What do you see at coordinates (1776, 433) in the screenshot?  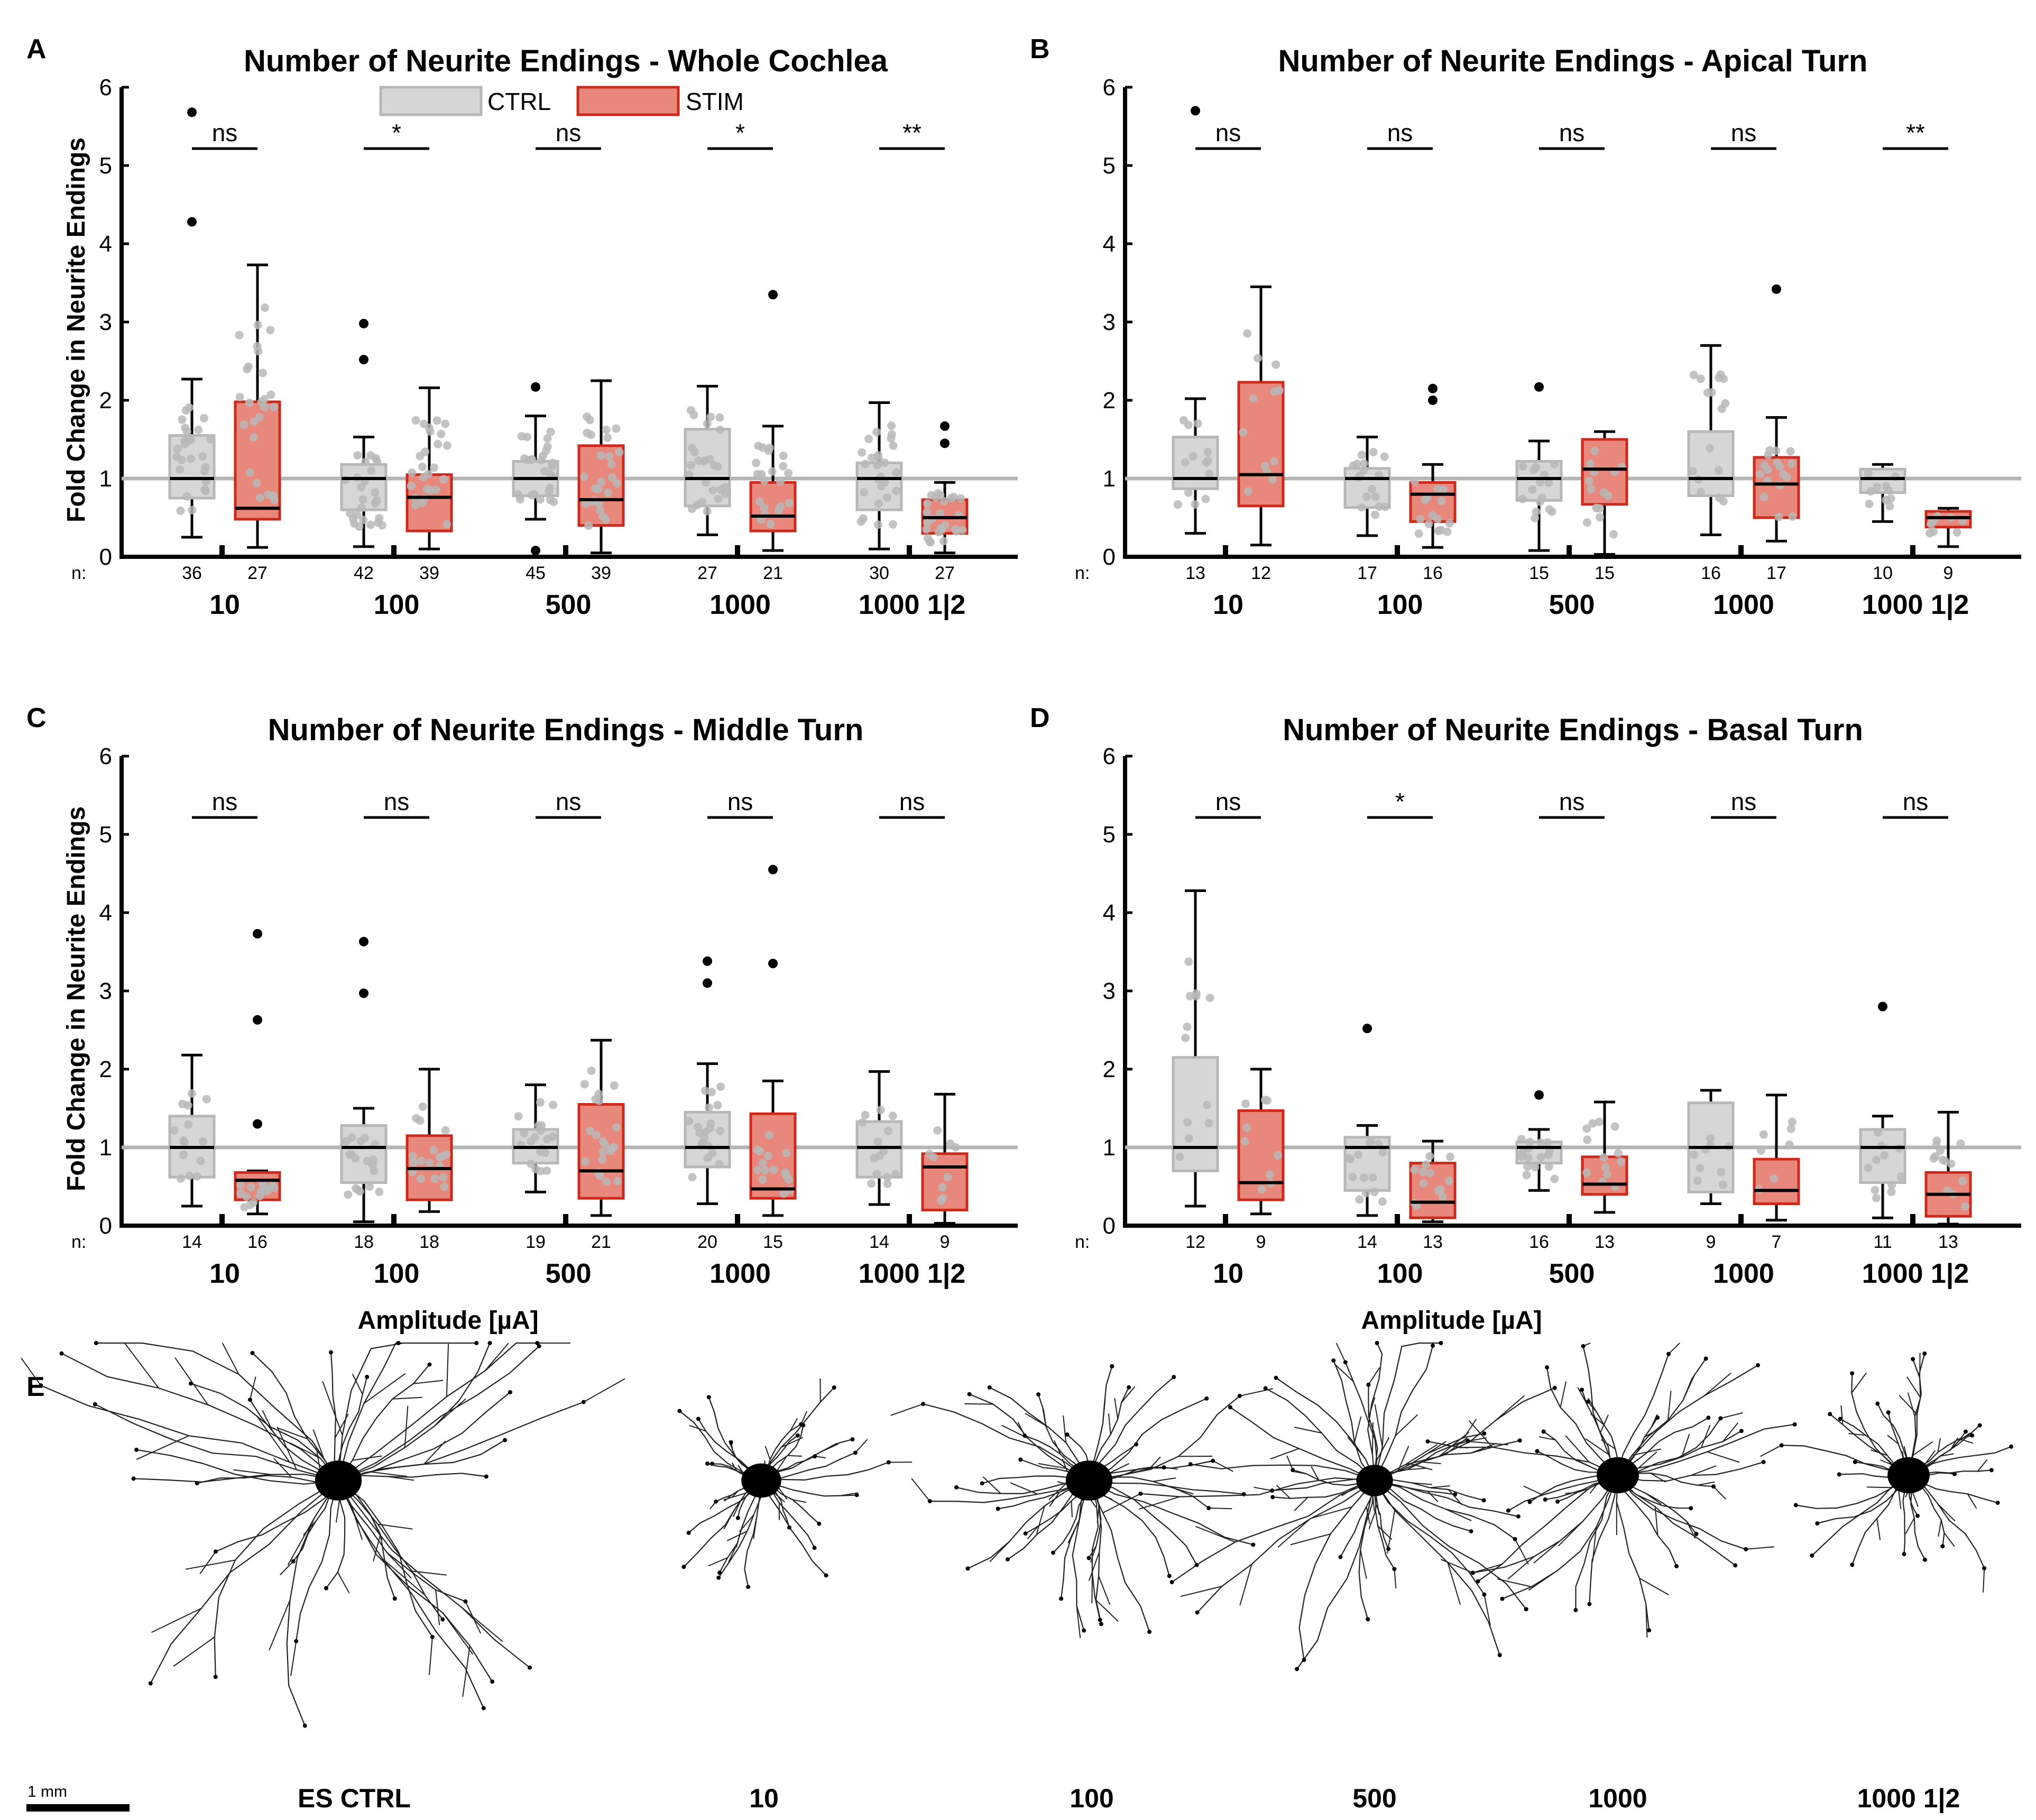 I see `stim-box-4: 17` at bounding box center [1776, 433].